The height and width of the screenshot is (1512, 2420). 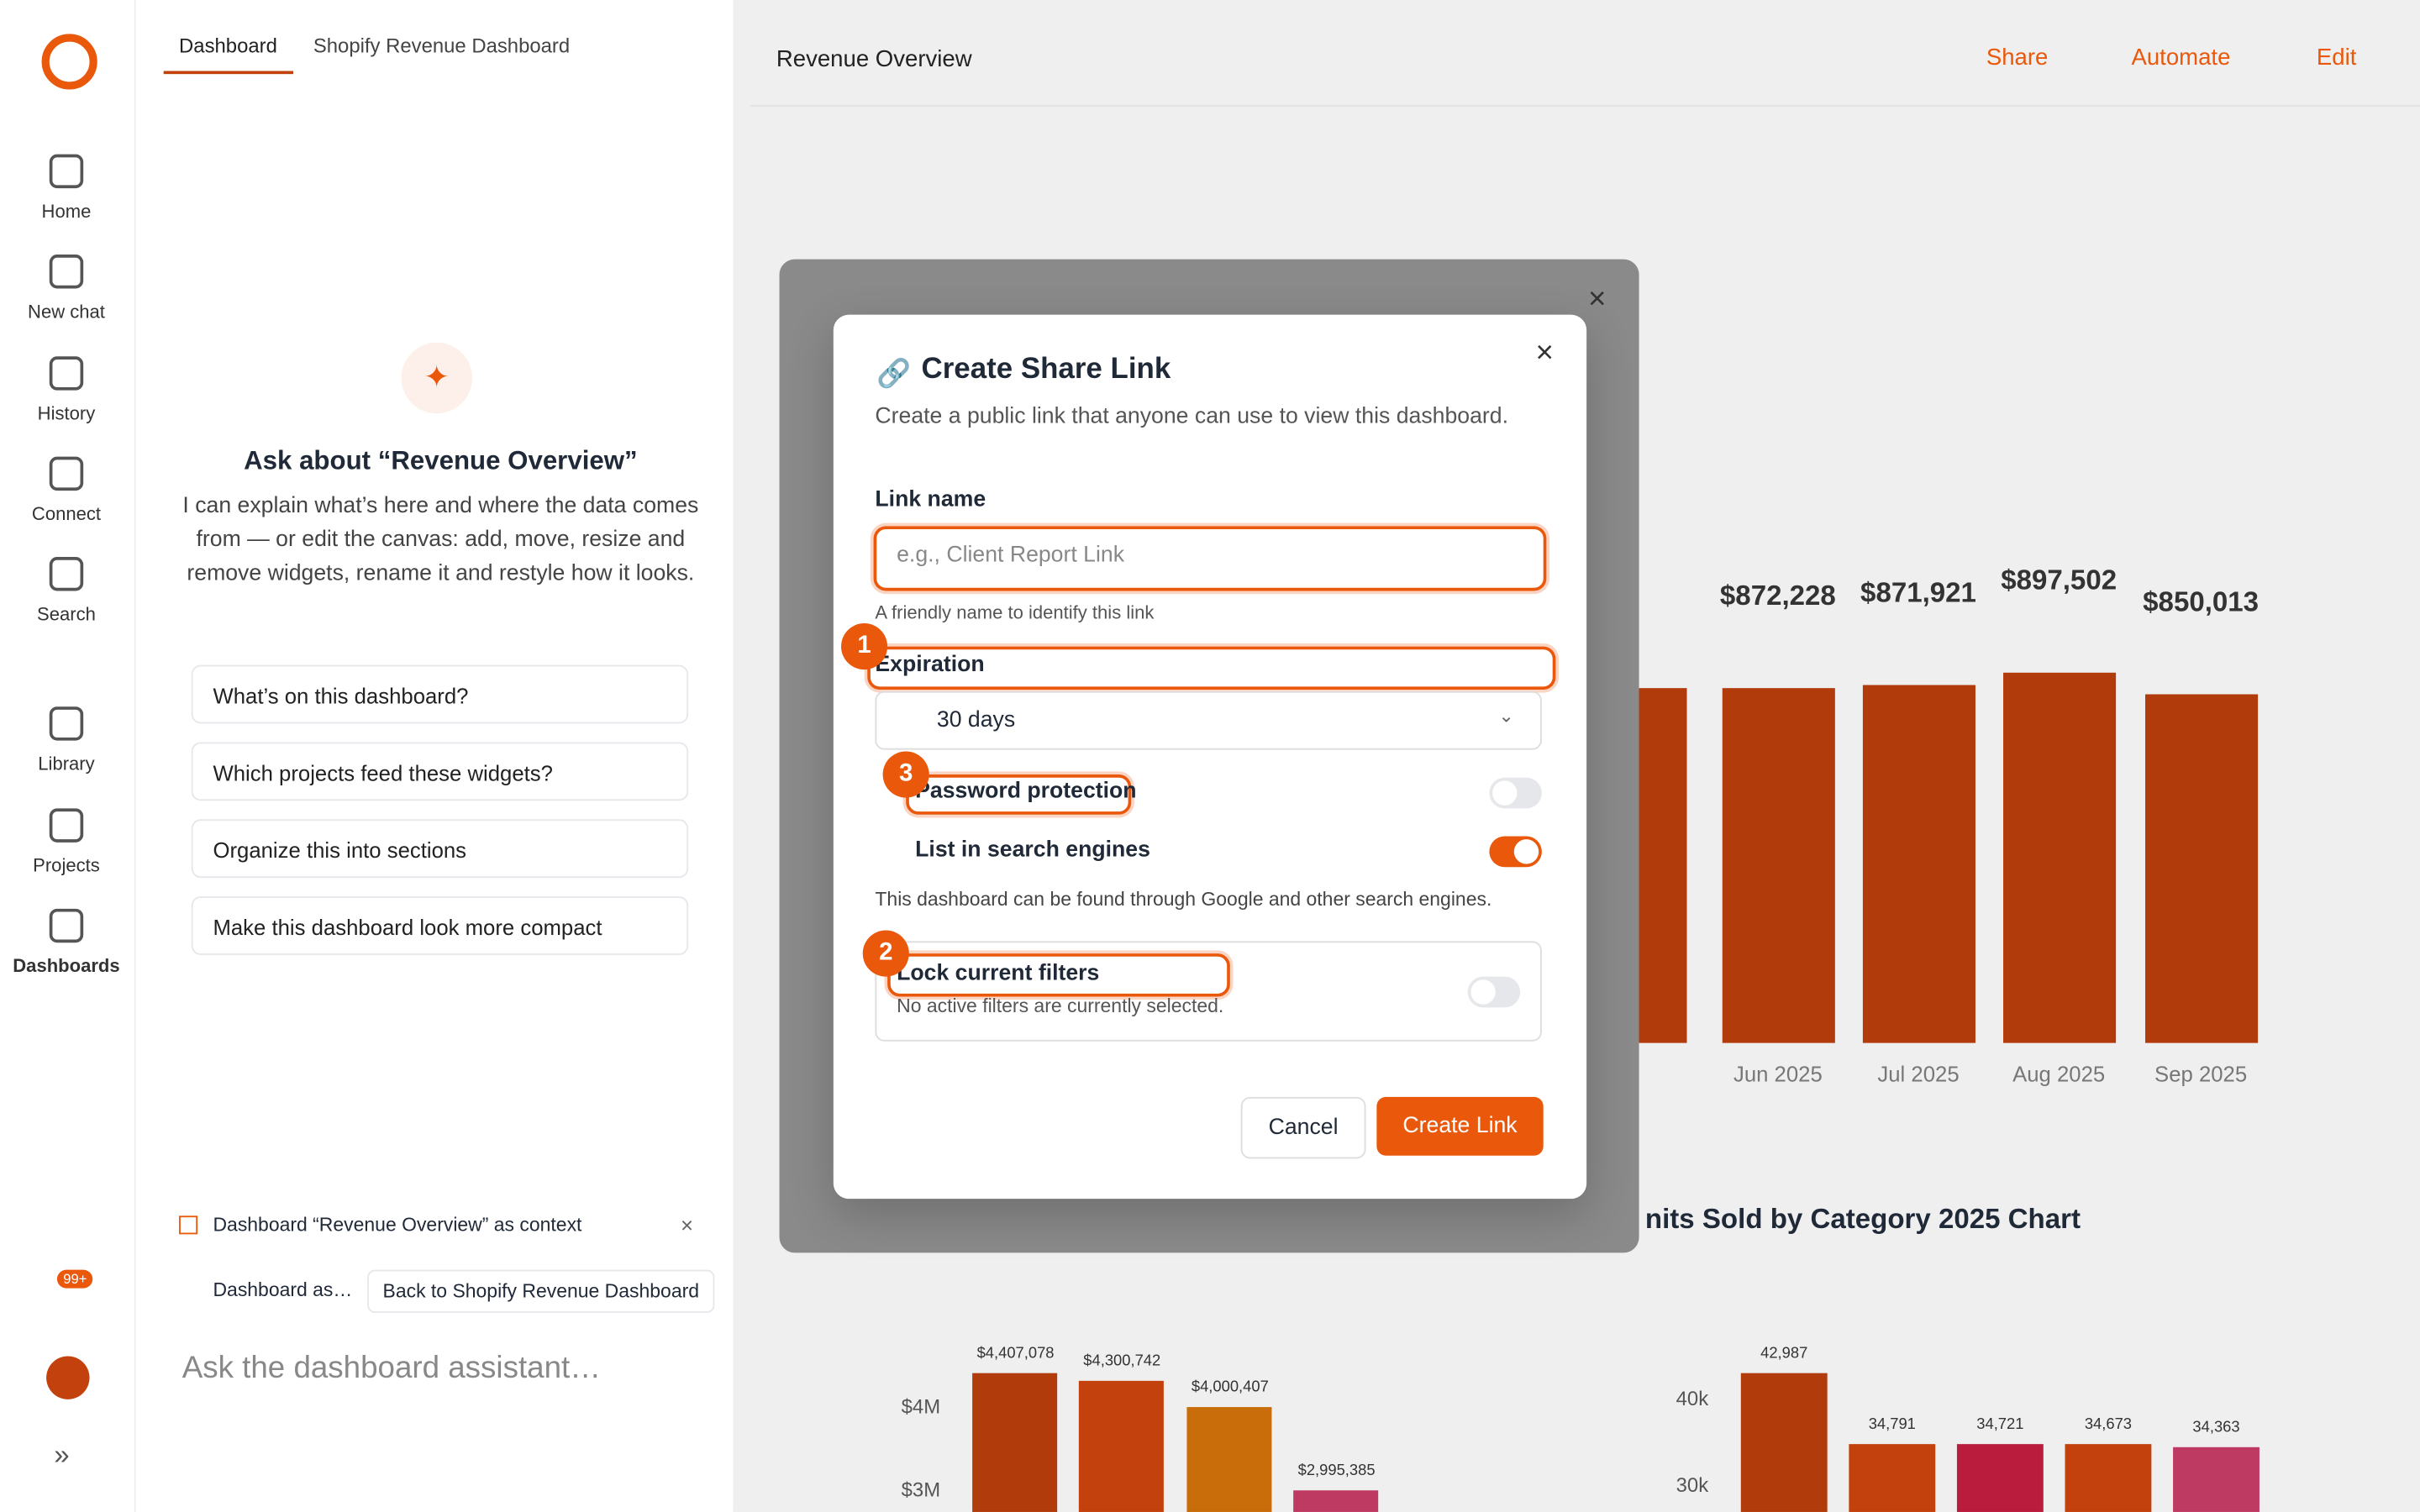 I want to click on y-tick-label: $4M, so click(x=921, y=1406).